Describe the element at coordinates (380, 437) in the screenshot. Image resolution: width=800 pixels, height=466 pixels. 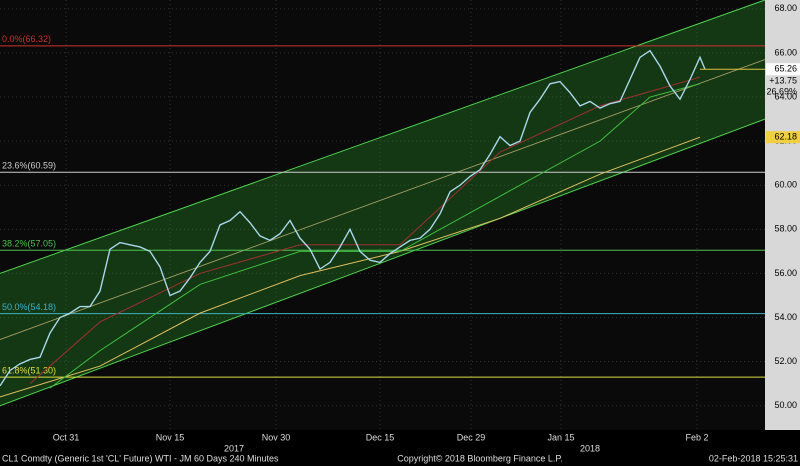
I see `x-tick-label: Dec 15` at that location.